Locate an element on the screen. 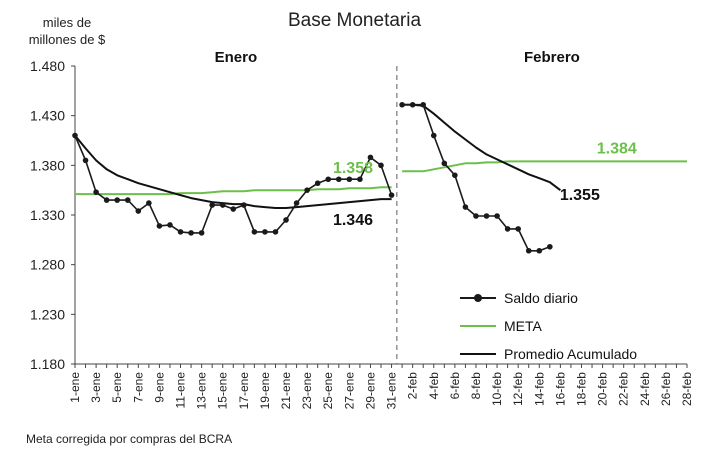 This screenshot has width=709, height=459. legend-label-promedio: Promedio Acumulado is located at coordinates (571, 354).